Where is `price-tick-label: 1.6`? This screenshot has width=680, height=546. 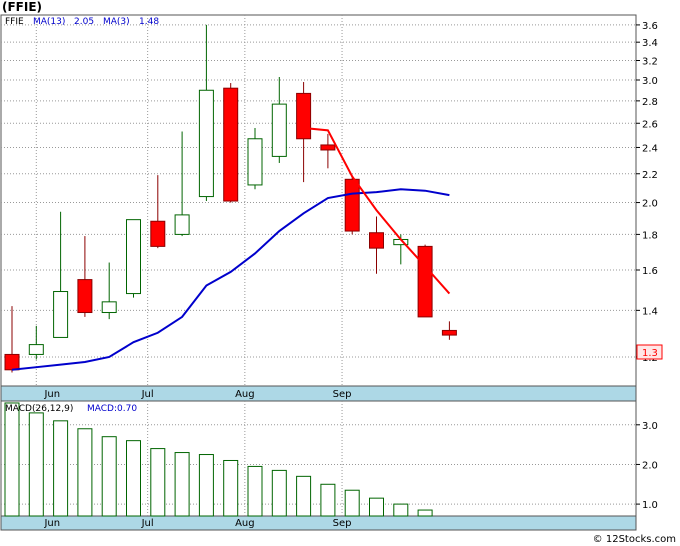 price-tick-label: 1.6 is located at coordinates (650, 271).